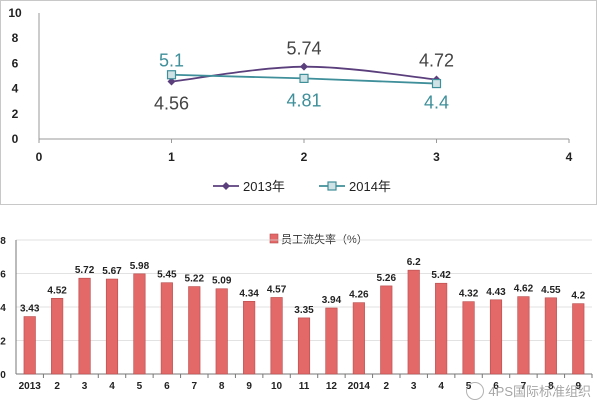 The image size is (599, 409). Describe the element at coordinates (171, 157) in the screenshot. I see `x-tick-label: 1` at that location.